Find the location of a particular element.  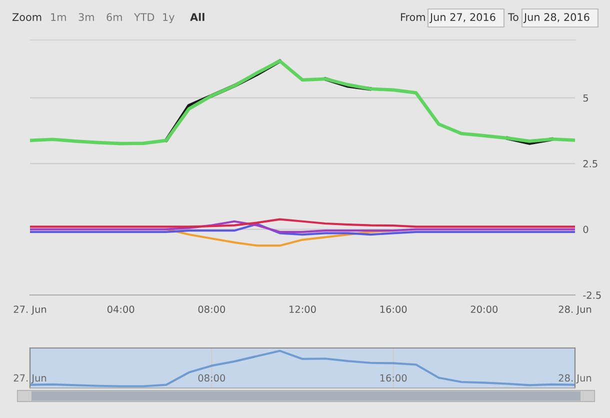

y-tick-label: 5 is located at coordinates (585, 98).